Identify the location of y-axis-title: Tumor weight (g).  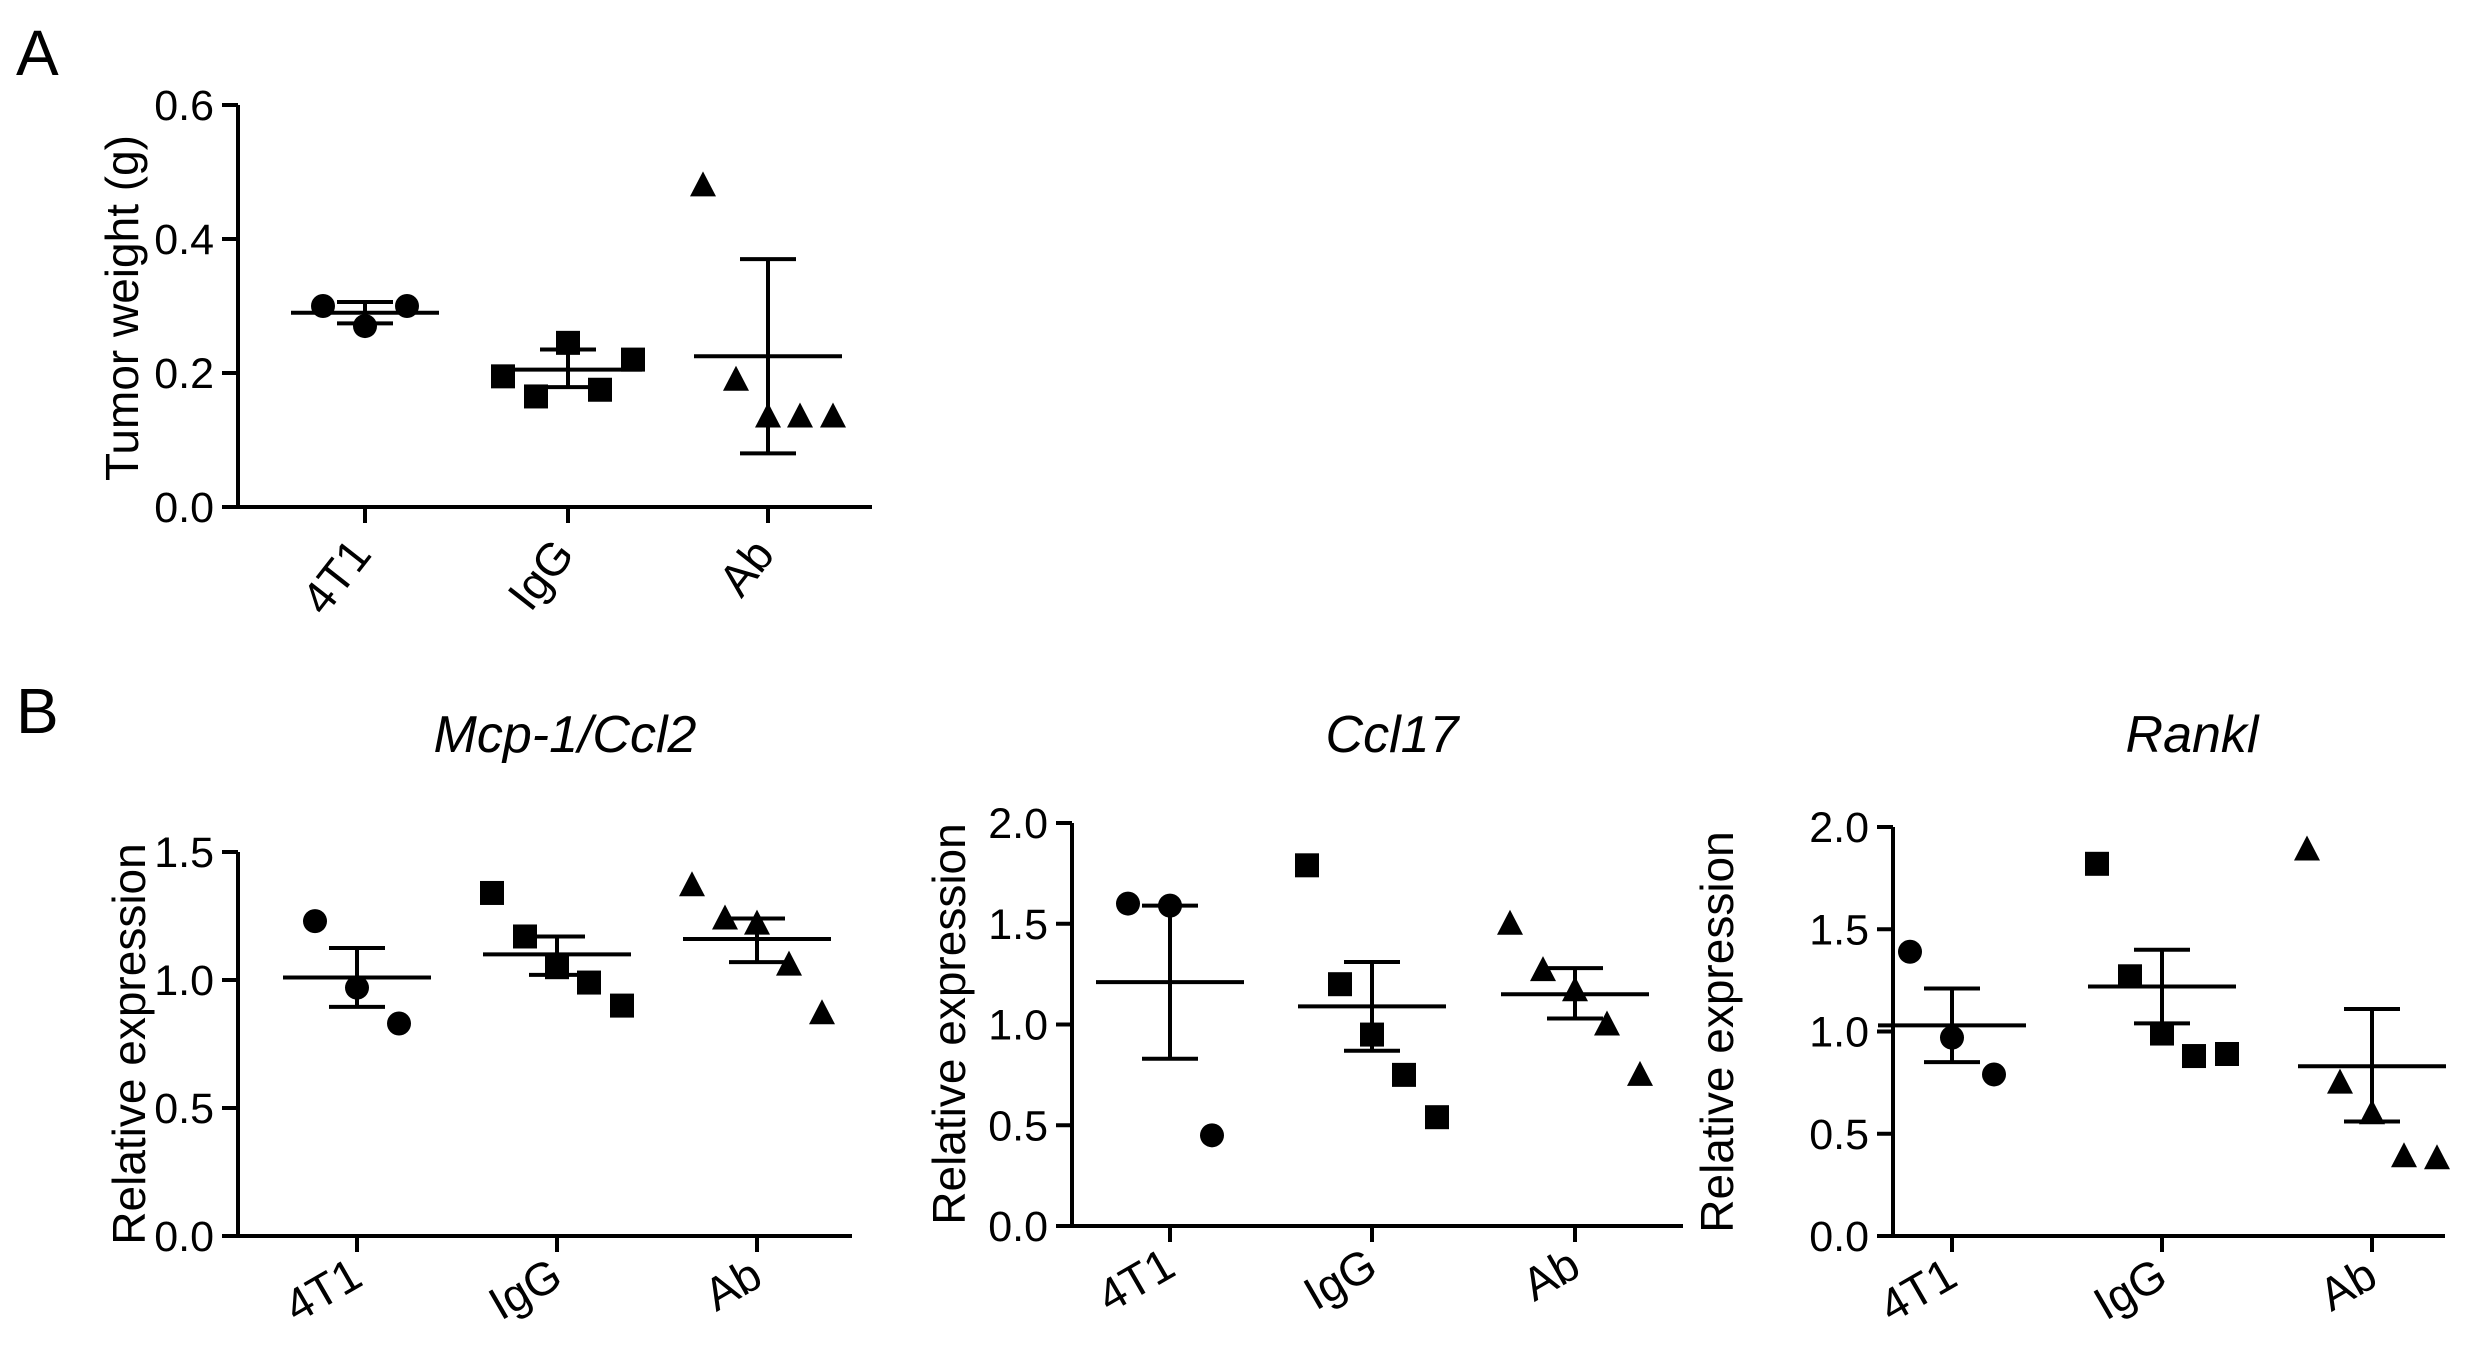
(122, 308).